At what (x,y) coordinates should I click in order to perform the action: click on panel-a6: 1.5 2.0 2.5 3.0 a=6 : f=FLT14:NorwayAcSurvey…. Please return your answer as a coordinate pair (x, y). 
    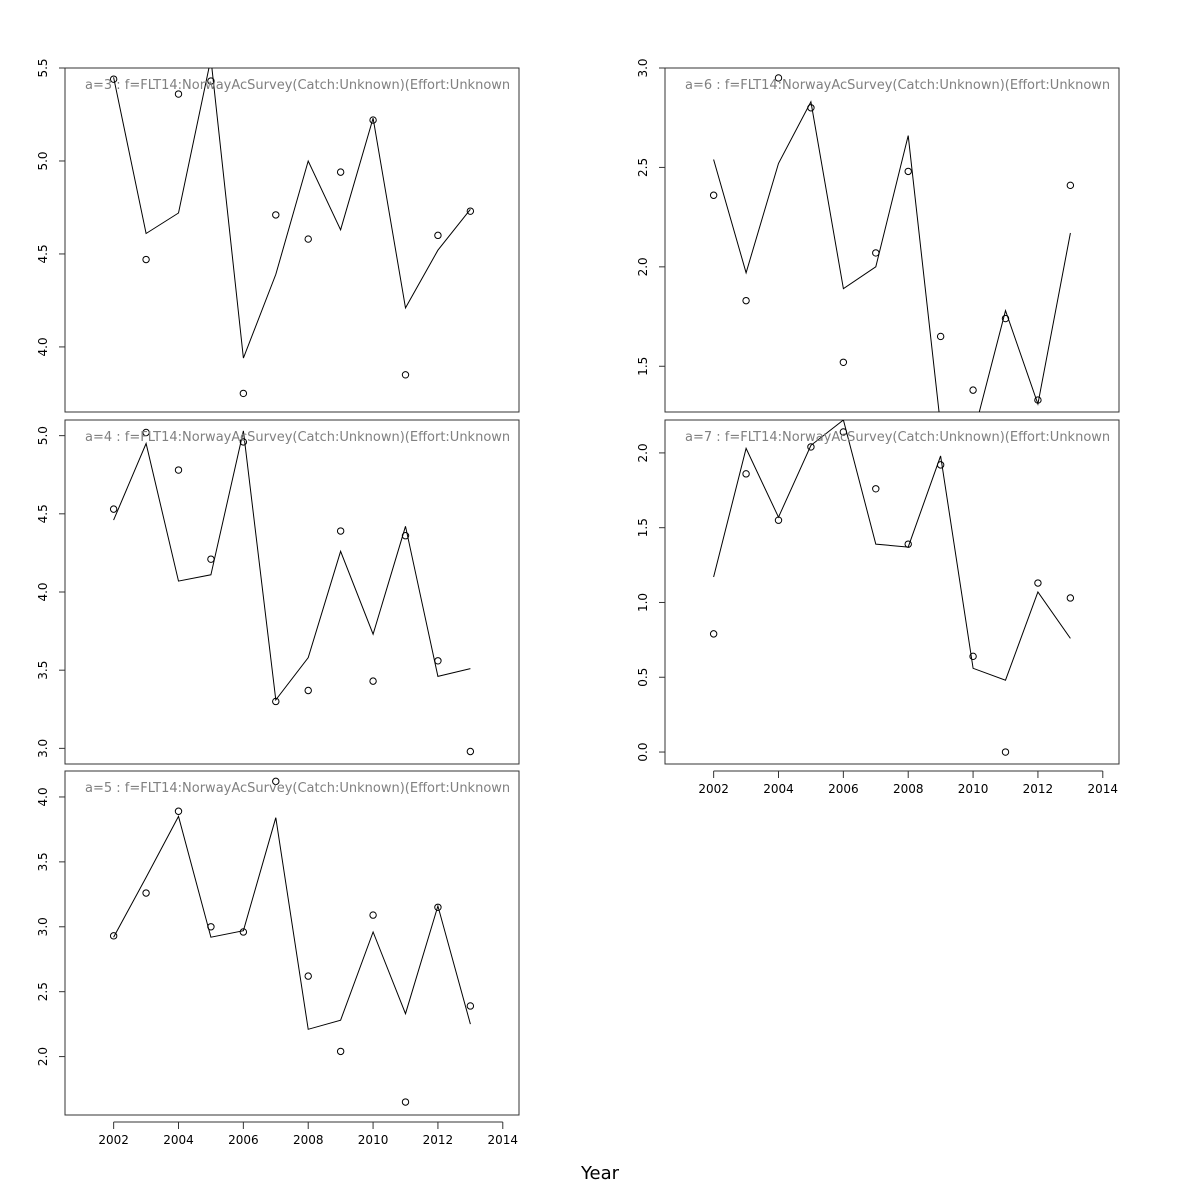
    Looking at the image, I should click on (878, 235).